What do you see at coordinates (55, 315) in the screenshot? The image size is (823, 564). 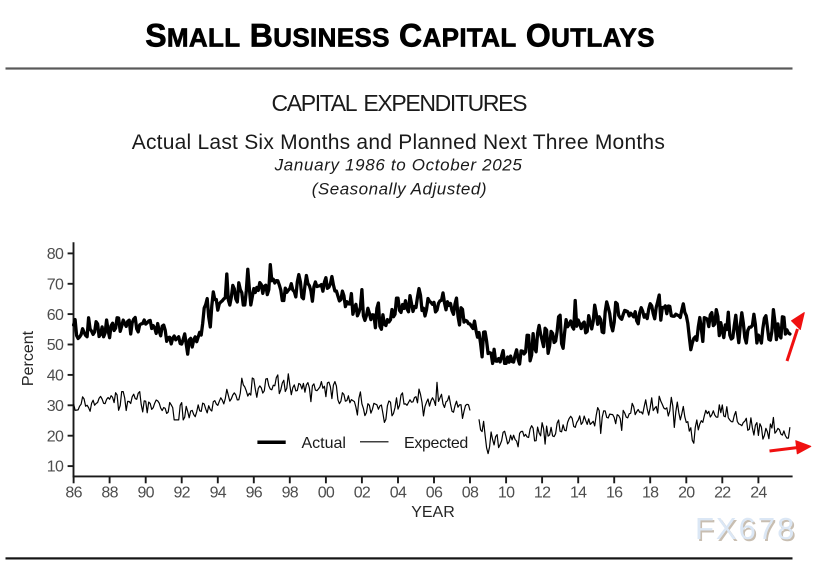 I see `svg-text: 60` at bounding box center [55, 315].